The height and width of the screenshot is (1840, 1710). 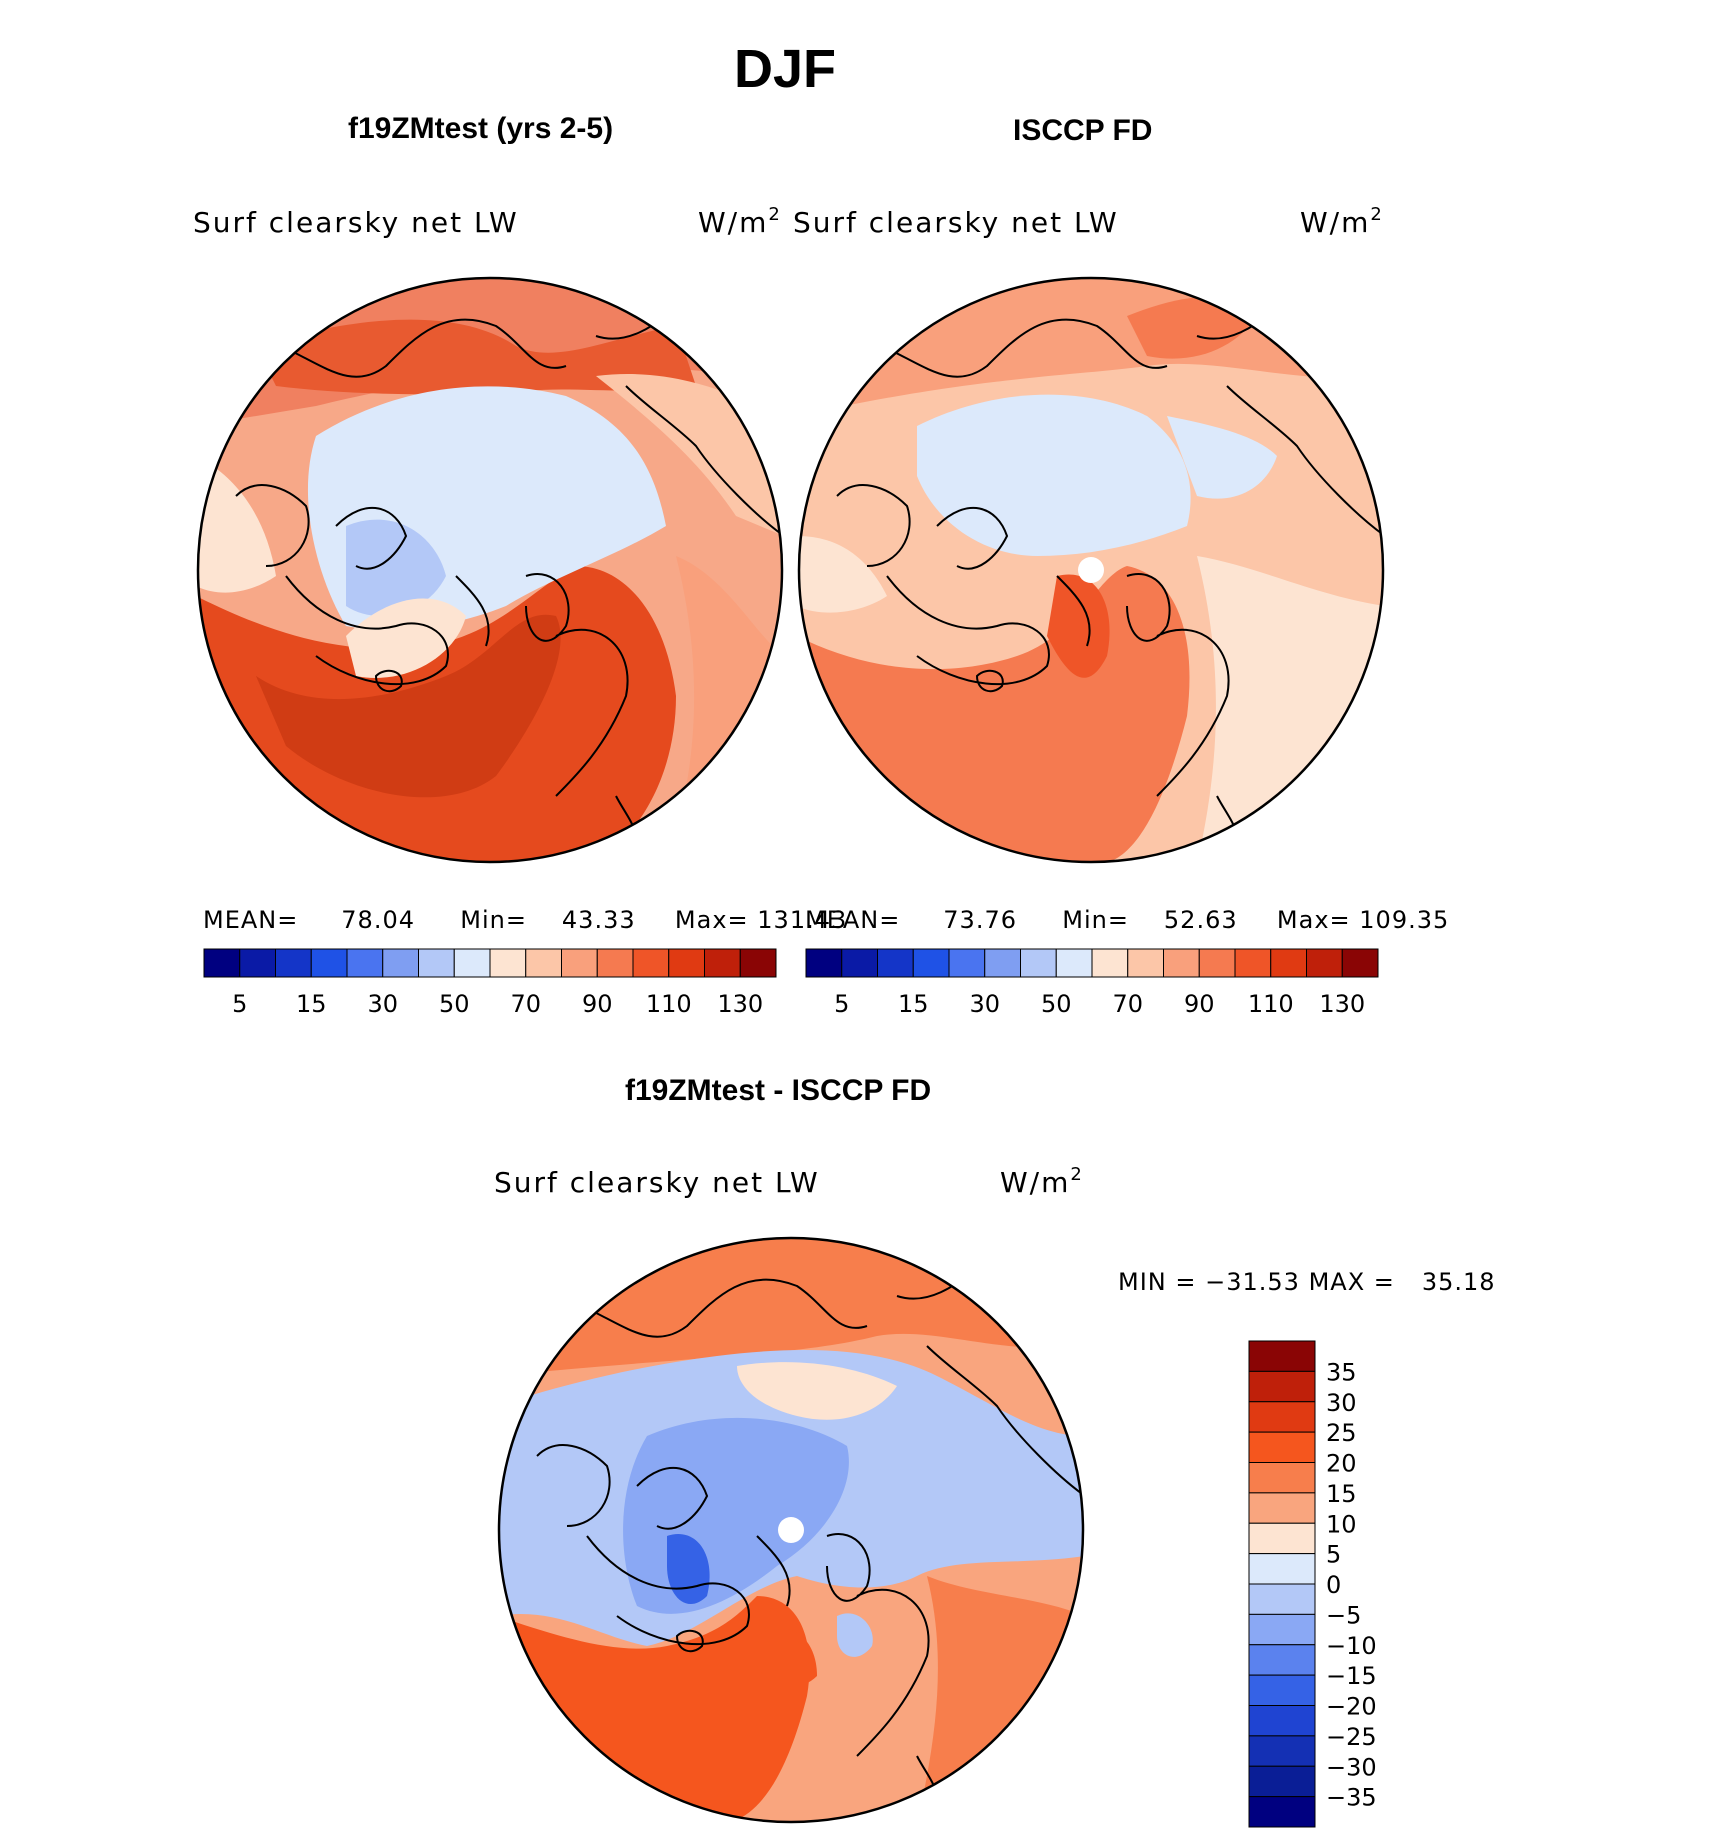 I want to click on panel3-colorbar-tick: 0, so click(x=1333, y=1585).